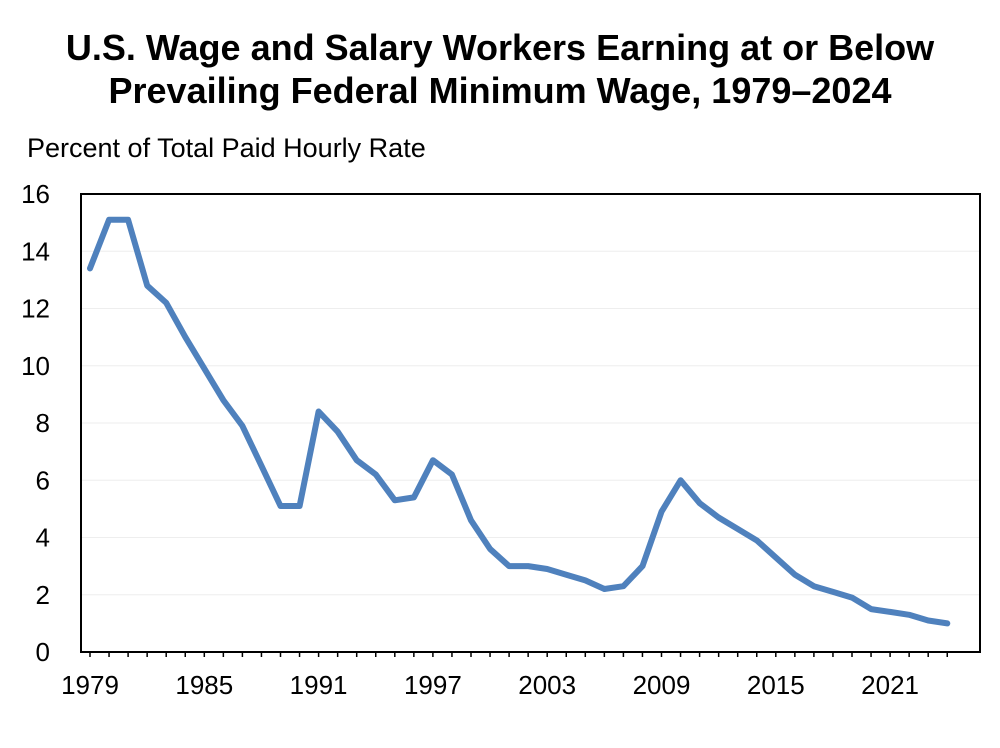  What do you see at coordinates (433, 685) in the screenshot?
I see `x-tick-label: 1997` at bounding box center [433, 685].